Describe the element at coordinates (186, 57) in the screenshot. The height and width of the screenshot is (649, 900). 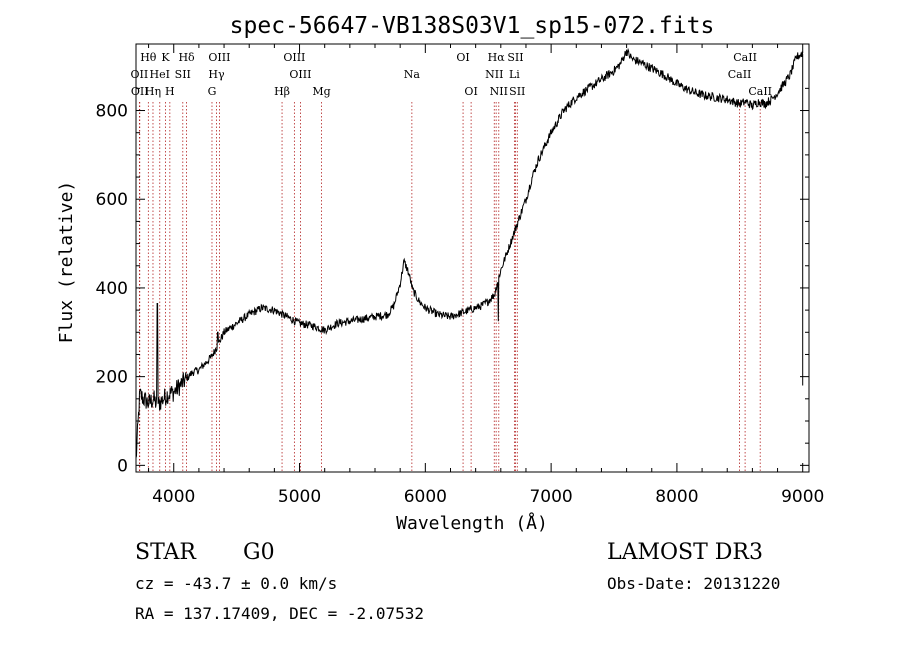
I see `line-label: Hδ` at that location.